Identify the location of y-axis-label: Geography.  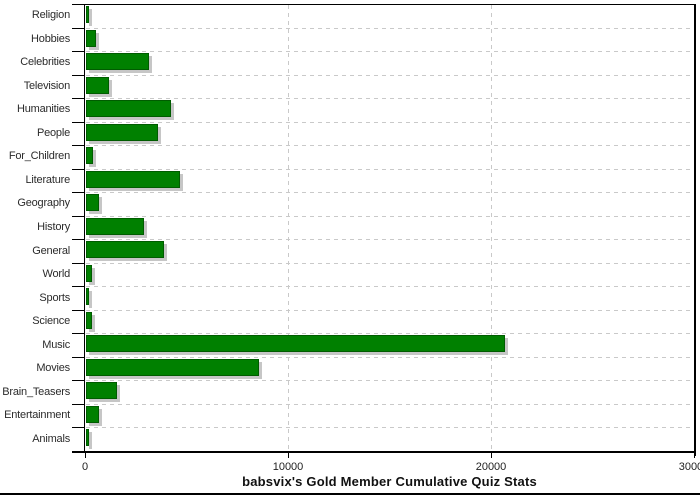
(43, 203).